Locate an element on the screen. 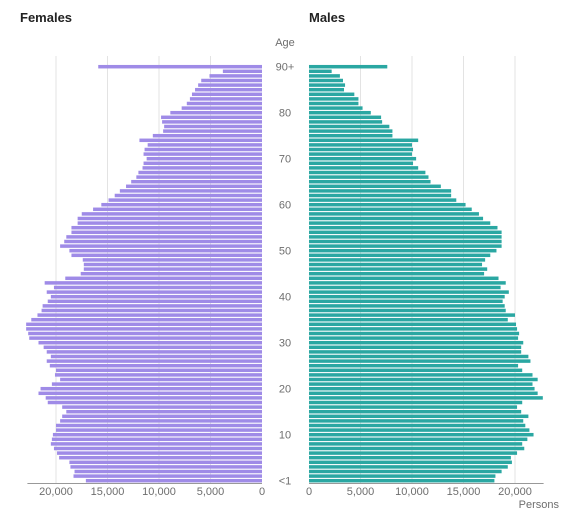  females-x-tick-label: 15,000 is located at coordinates (108, 492).